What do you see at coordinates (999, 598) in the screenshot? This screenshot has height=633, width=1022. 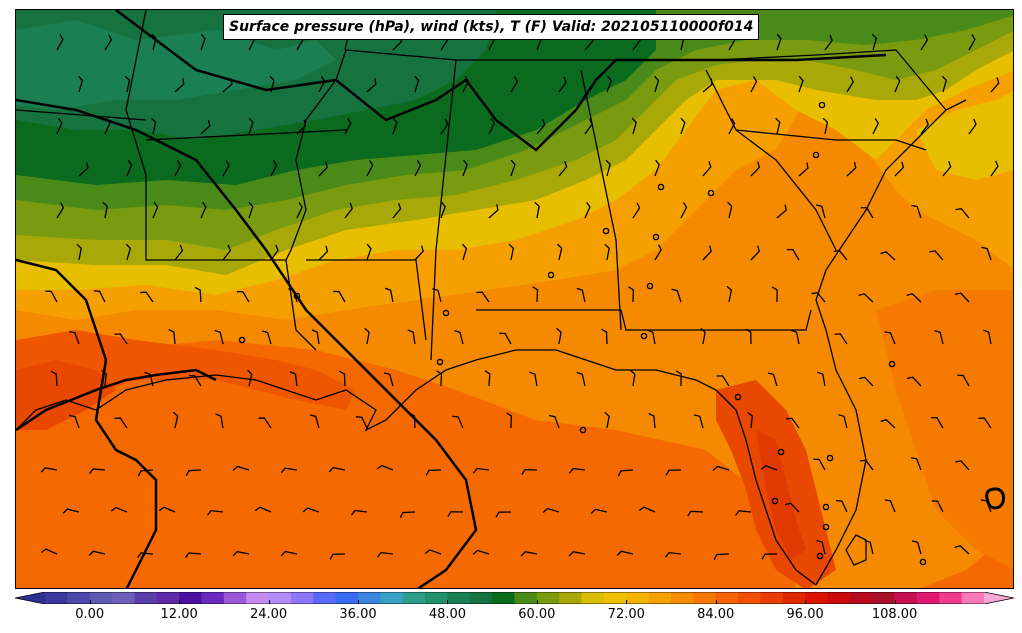 I see `colorbar-extend-high` at bounding box center [999, 598].